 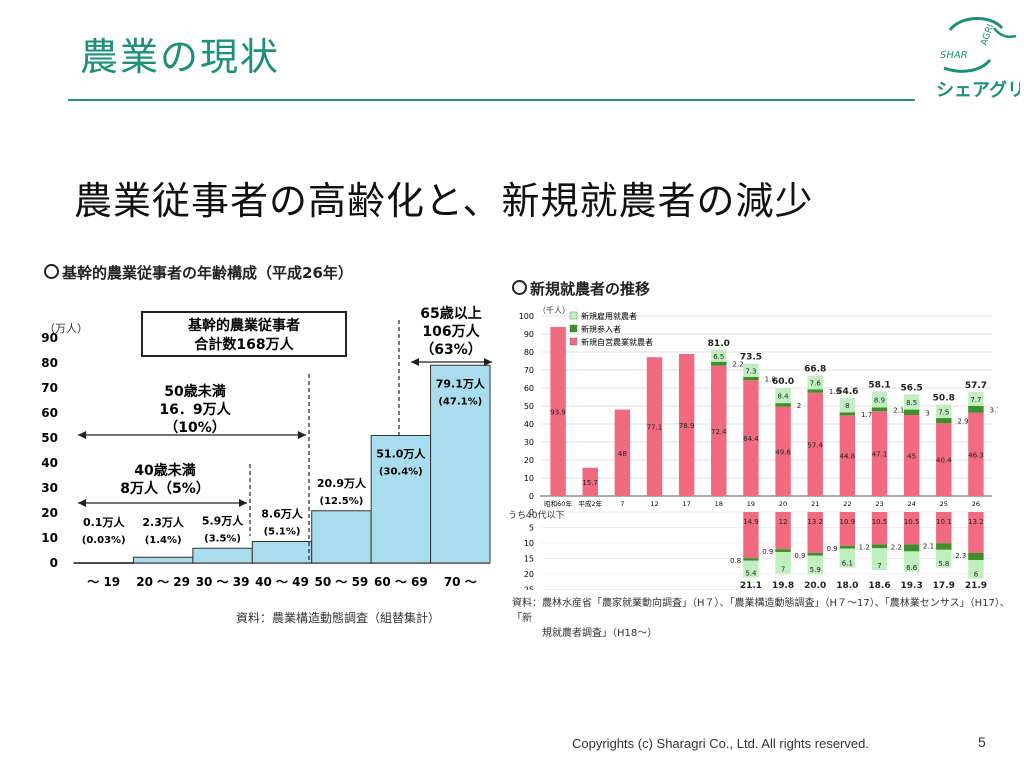 I want to click on under50-label-2: 16．9万人, so click(x=195, y=409).